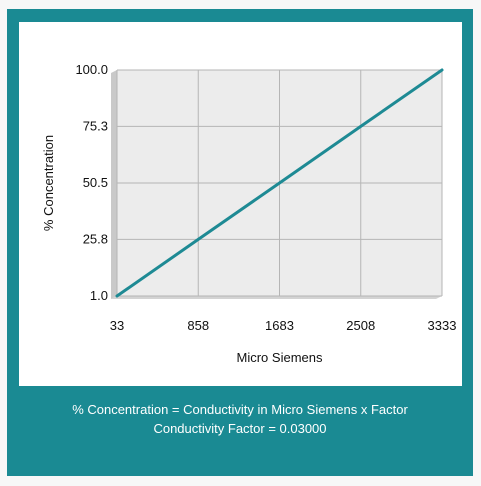  Describe the element at coordinates (198, 325) in the screenshot. I see `x-tick-label: 858` at that location.